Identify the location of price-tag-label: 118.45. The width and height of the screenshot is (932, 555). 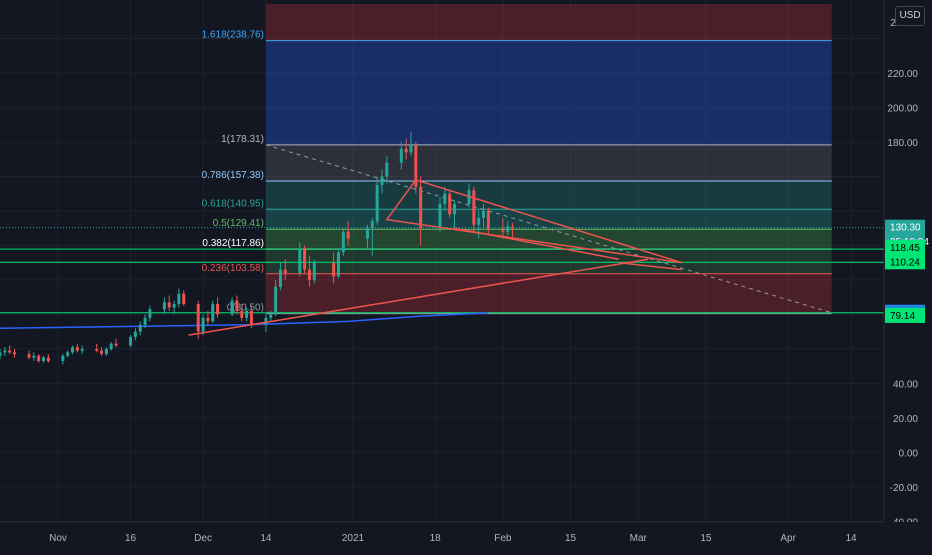
(905, 248).